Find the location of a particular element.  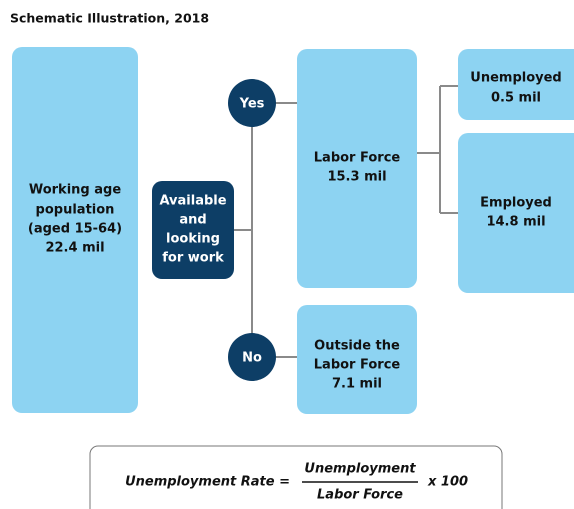

node-text: Available is located at coordinates (192, 201).